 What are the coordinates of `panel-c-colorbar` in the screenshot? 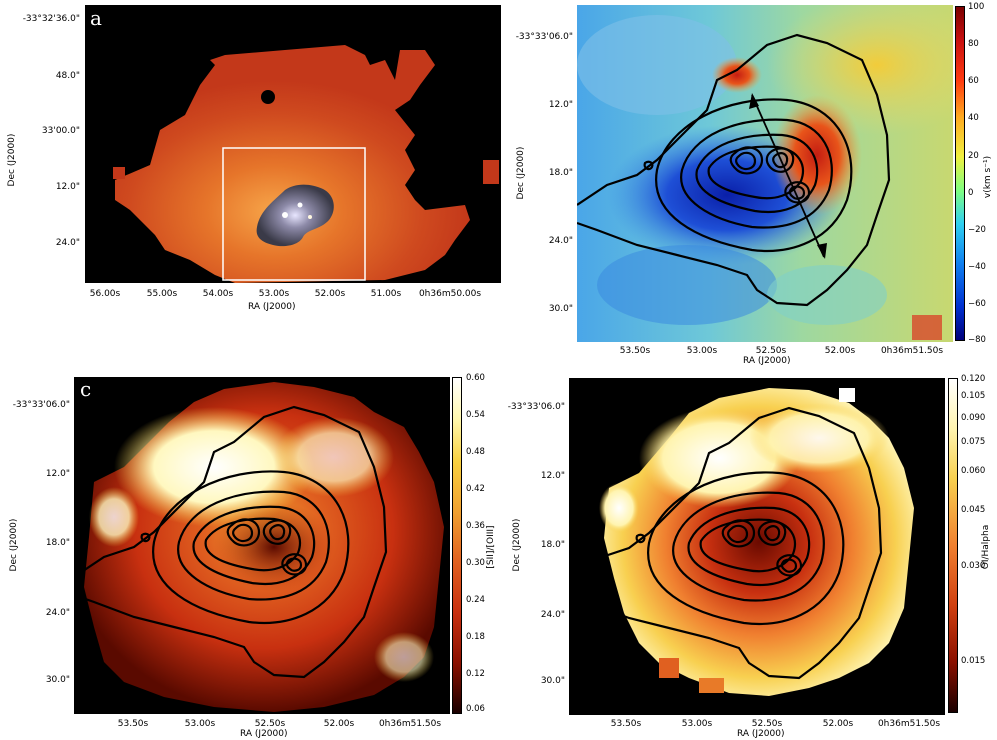 It's located at (457, 545).